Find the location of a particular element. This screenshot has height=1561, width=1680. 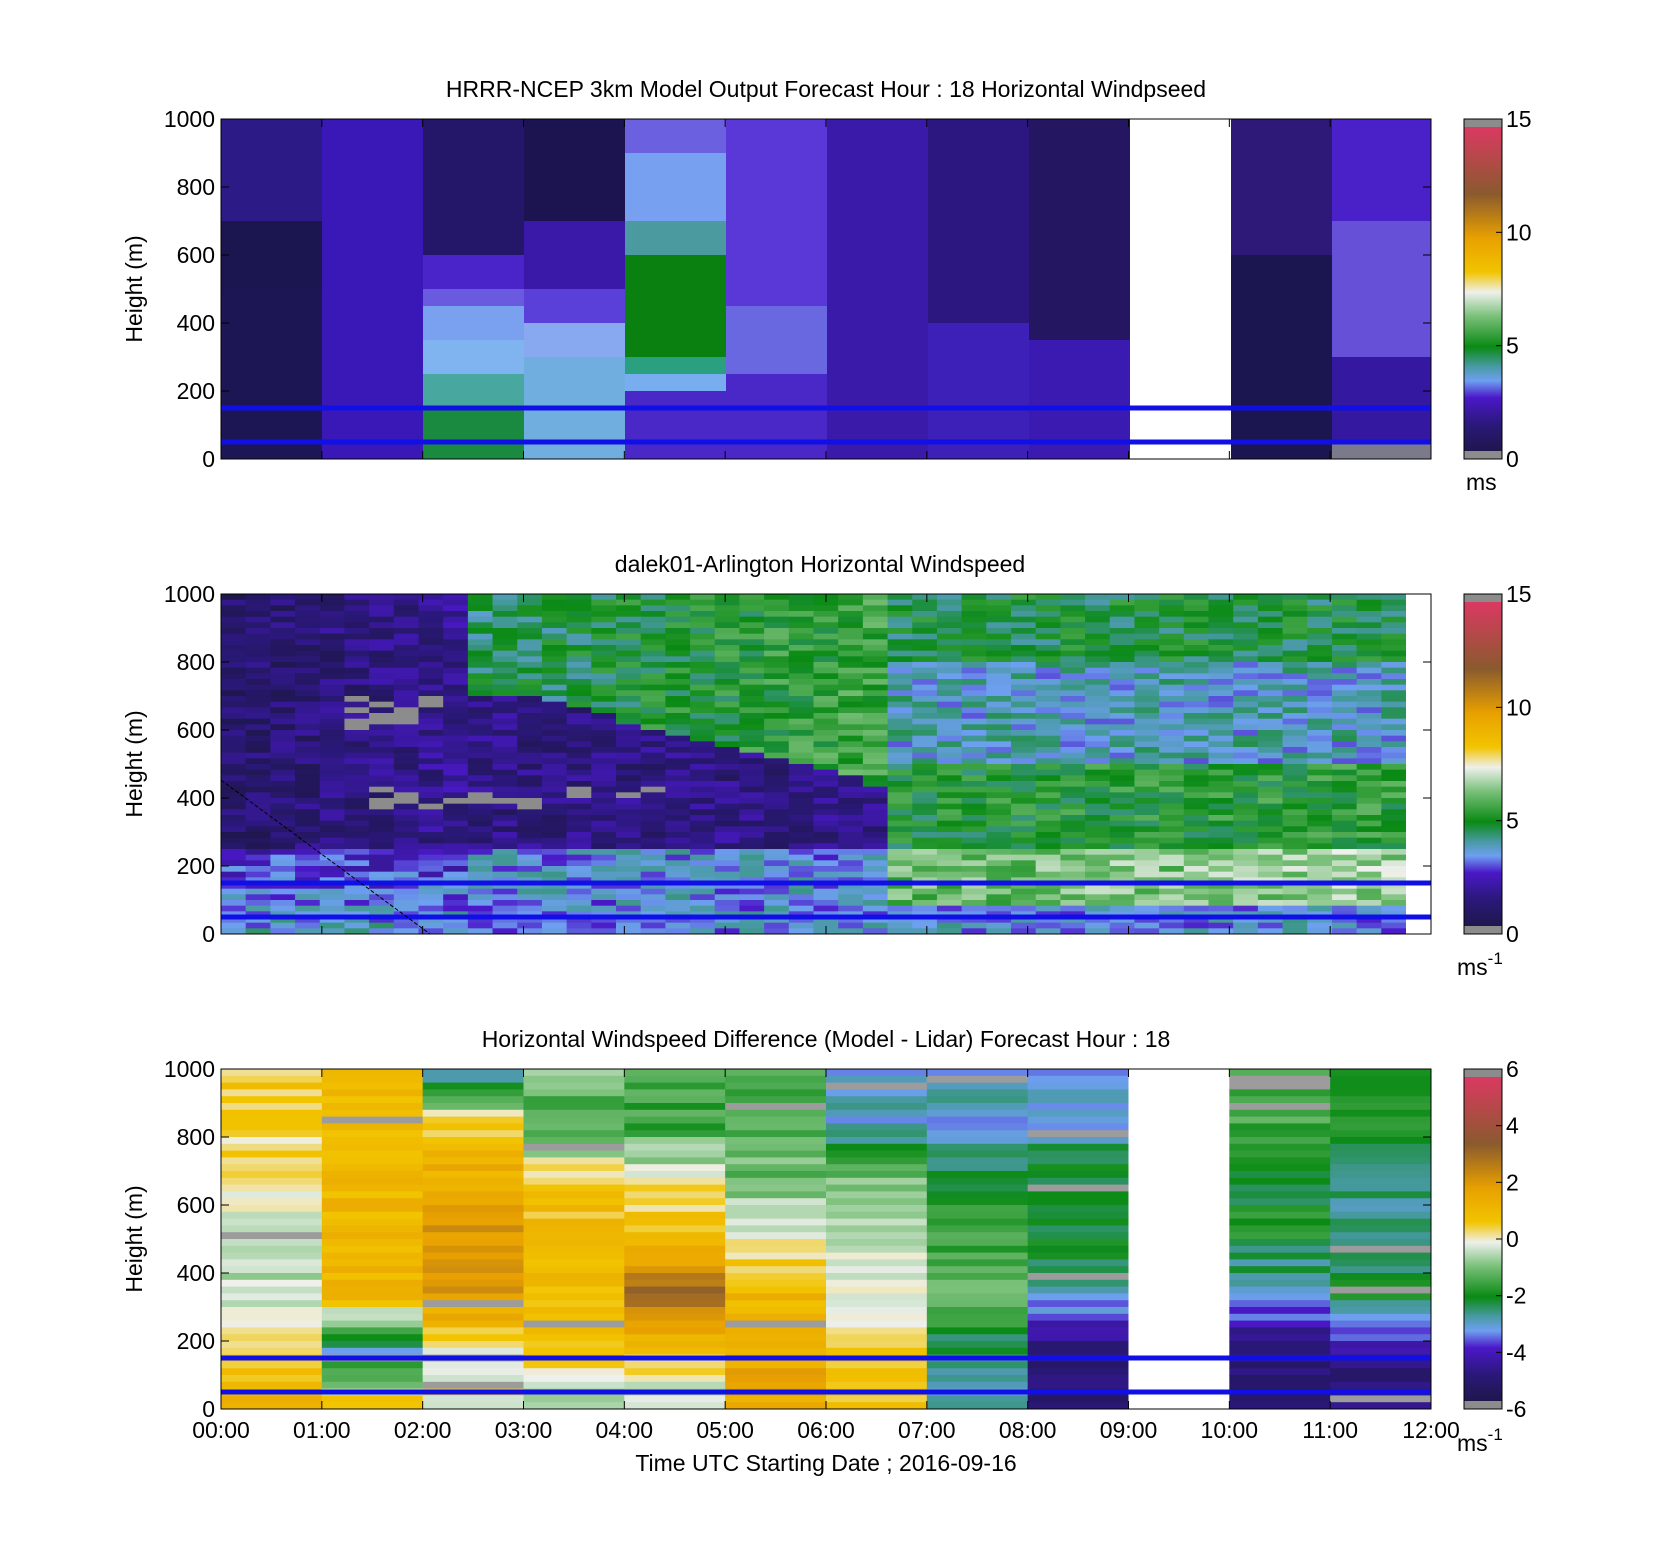

panel-model-colorbar-unit: ms is located at coordinates (1481, 482).